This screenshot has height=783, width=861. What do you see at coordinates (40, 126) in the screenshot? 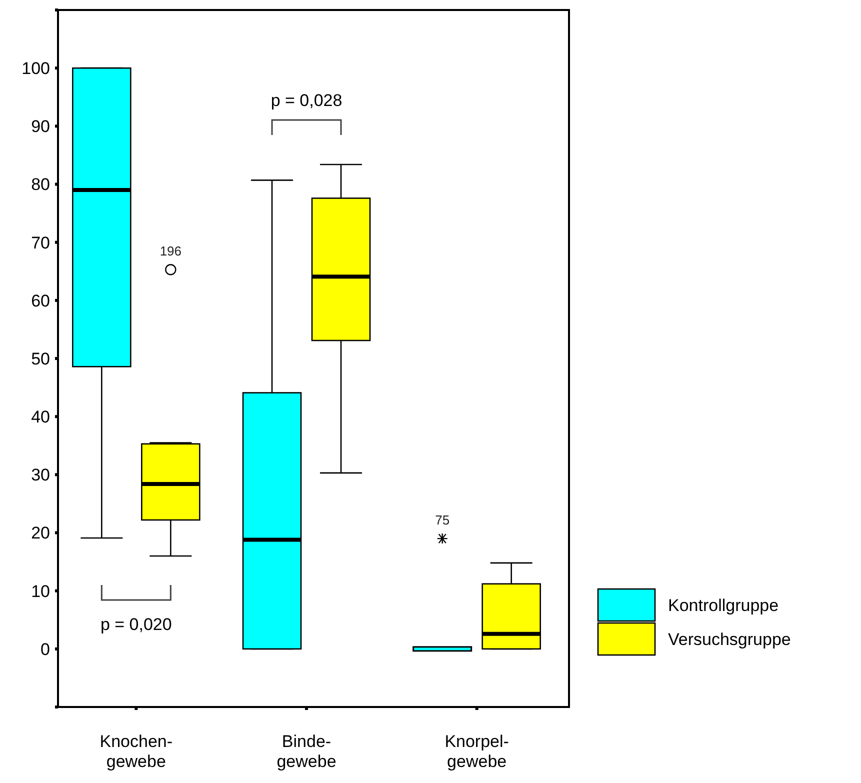
I see `y-tick-label: 90` at bounding box center [40, 126].